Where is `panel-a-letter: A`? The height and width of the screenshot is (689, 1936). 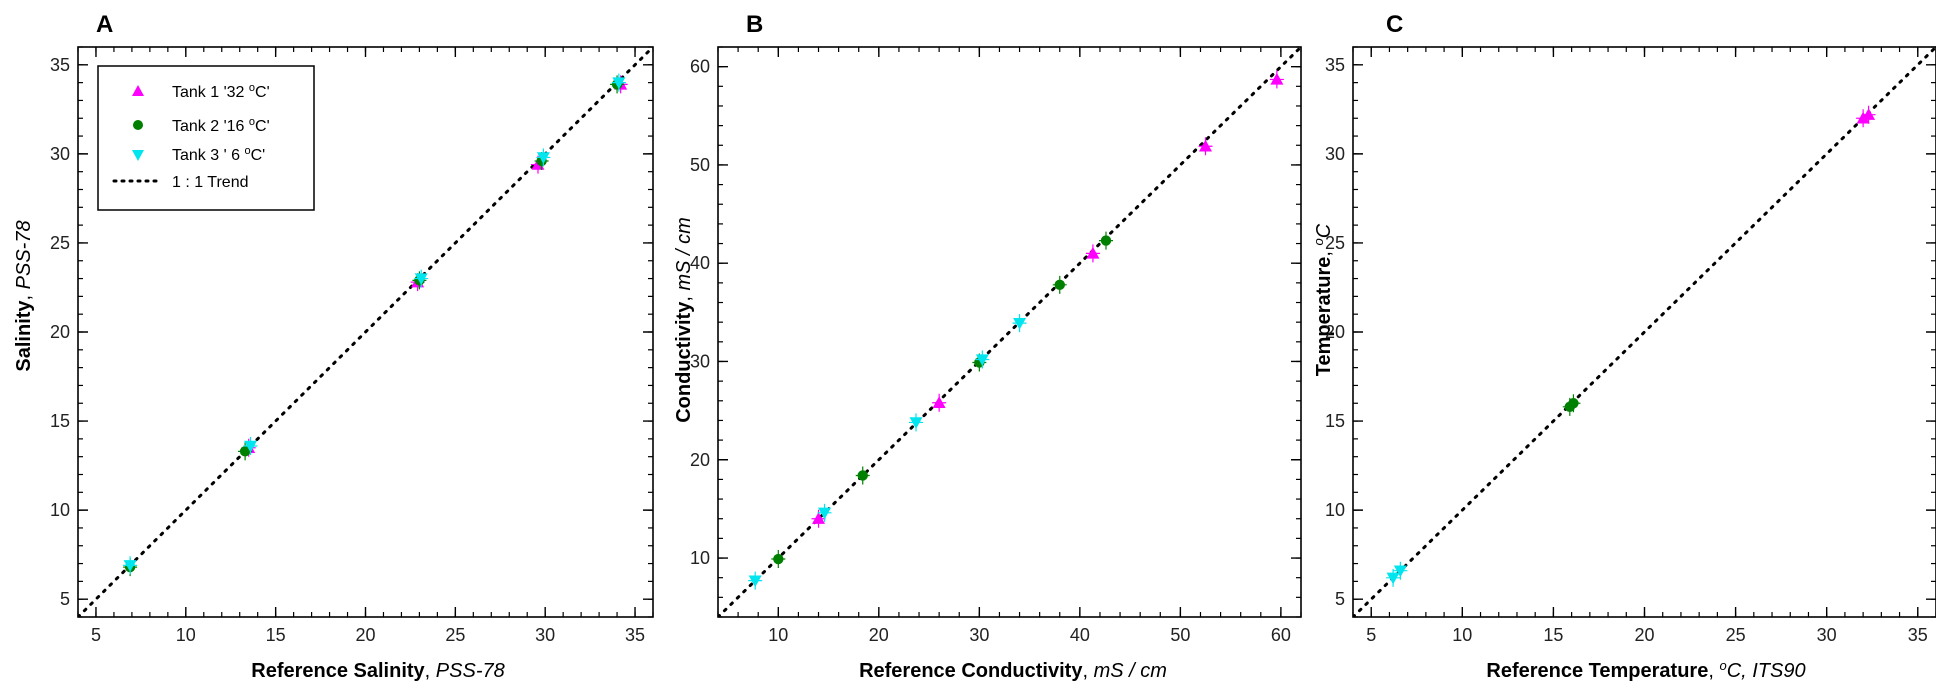 panel-a-letter: A is located at coordinates (104, 24).